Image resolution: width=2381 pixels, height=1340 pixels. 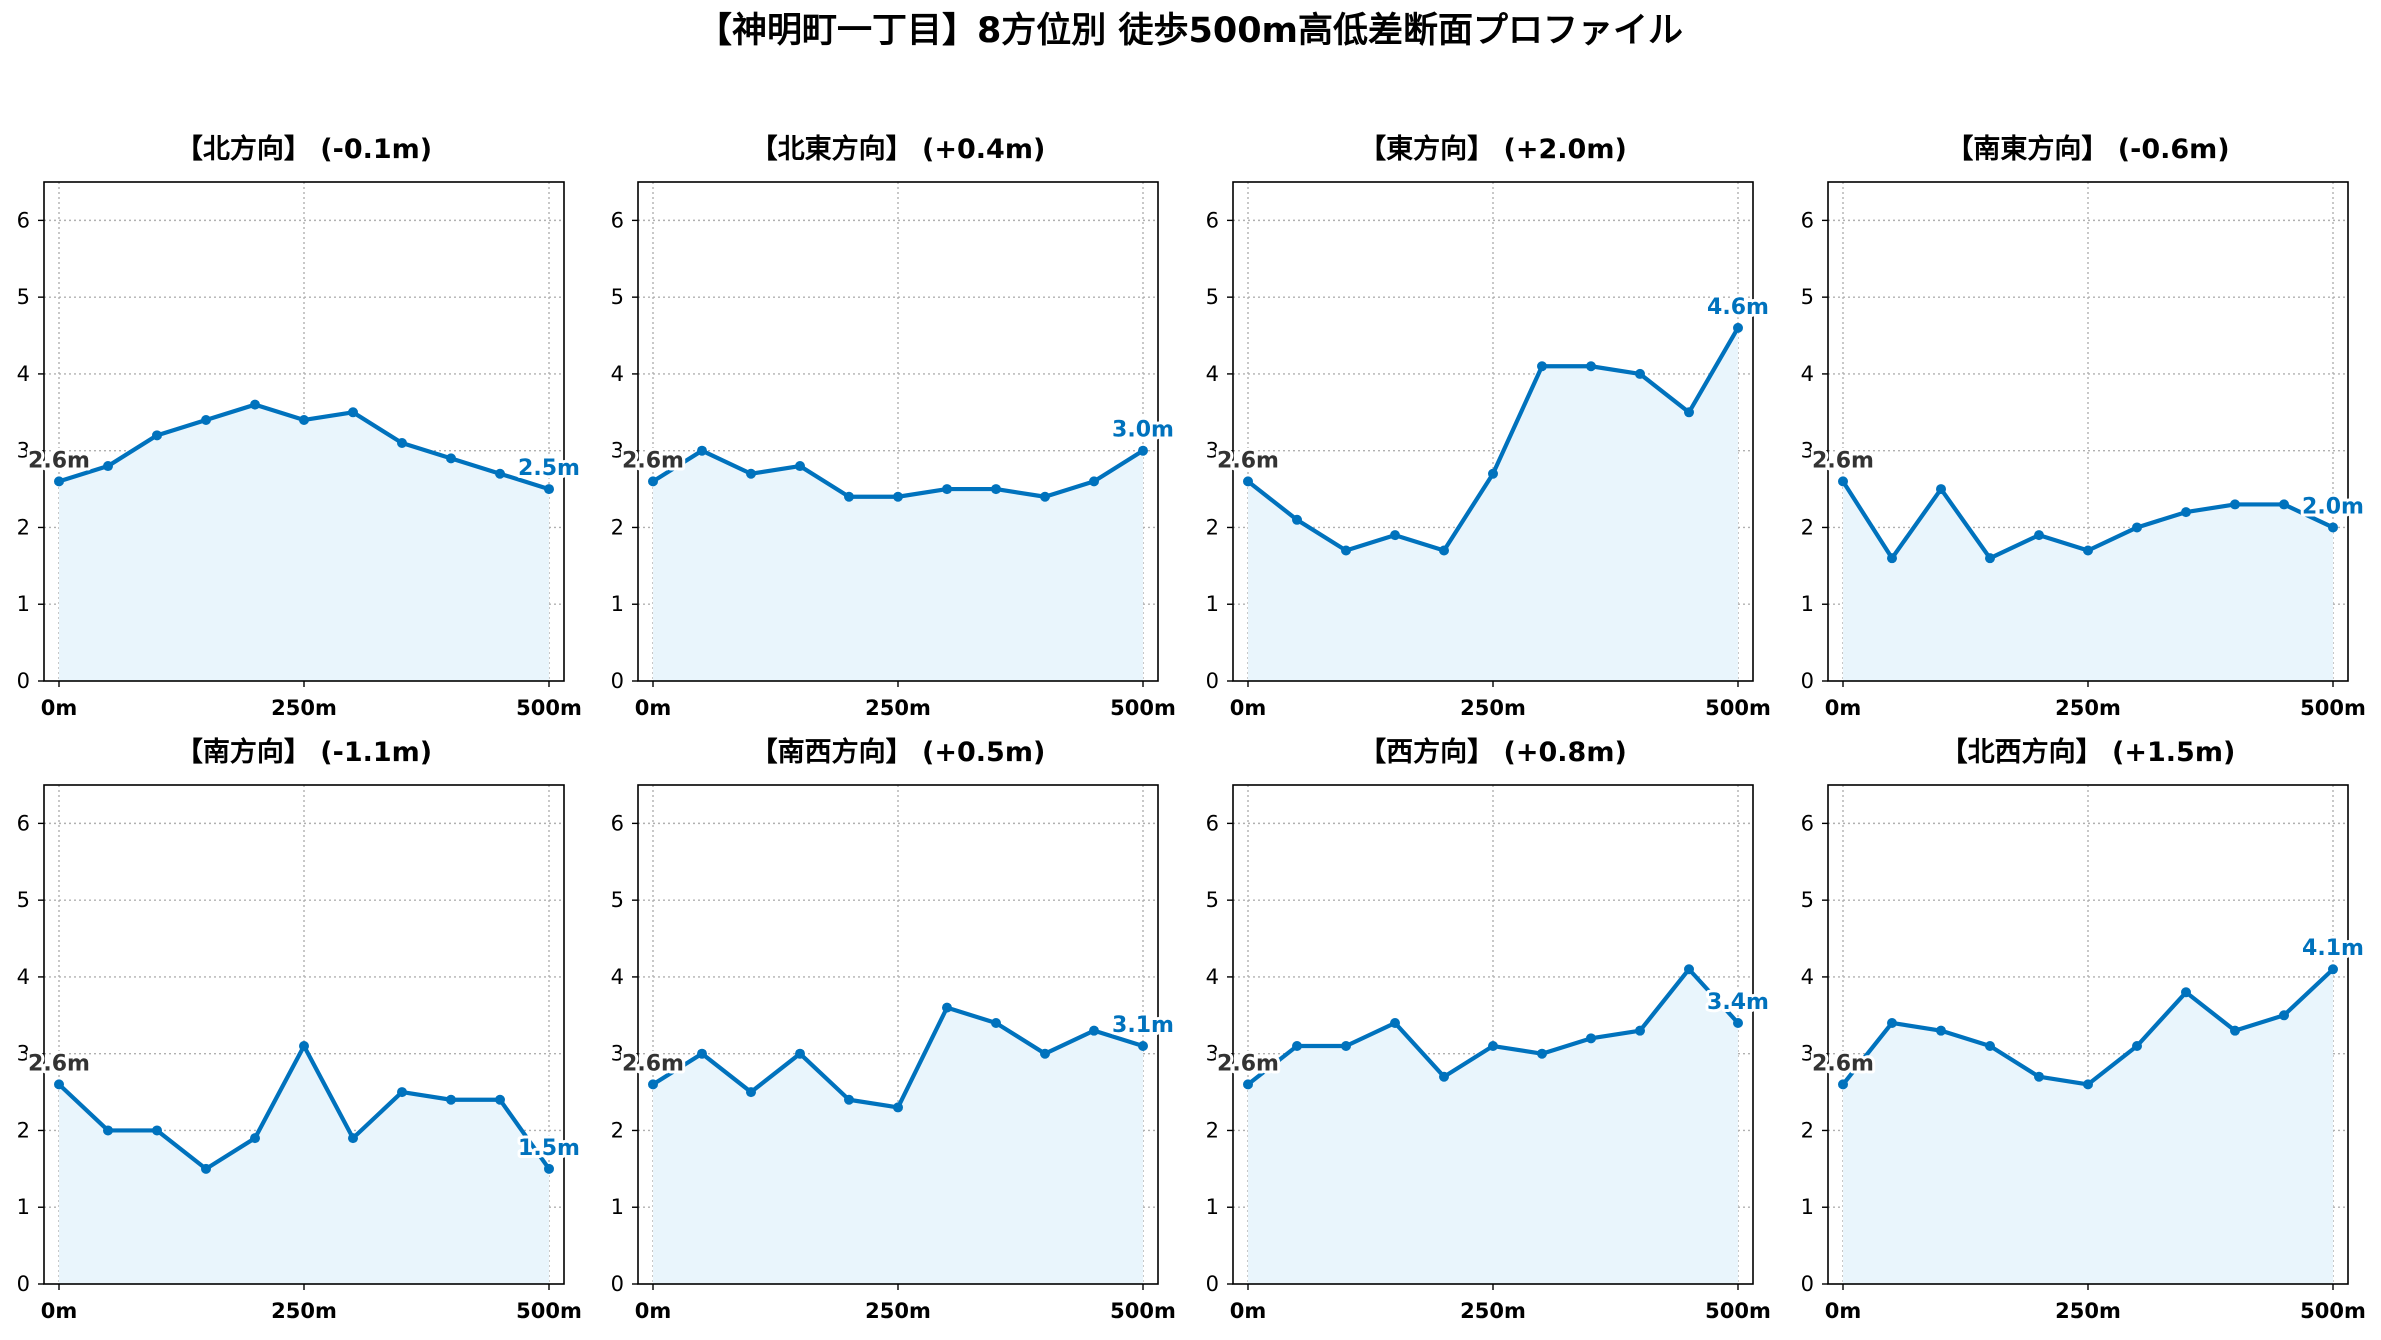 I want to click on end-elevation-label: 2.5m, so click(x=549, y=468).